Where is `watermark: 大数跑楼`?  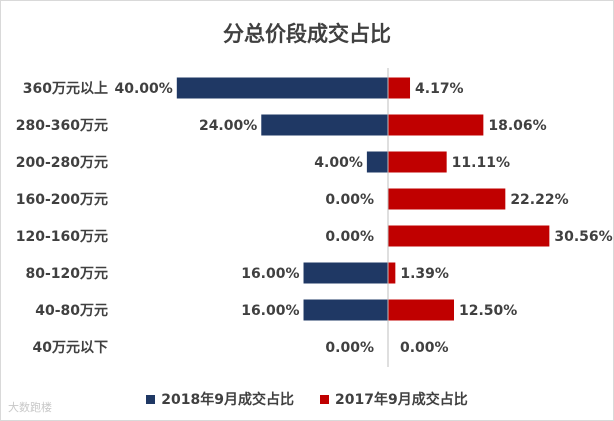
watermark: 大数跑楼 is located at coordinates (30, 407).